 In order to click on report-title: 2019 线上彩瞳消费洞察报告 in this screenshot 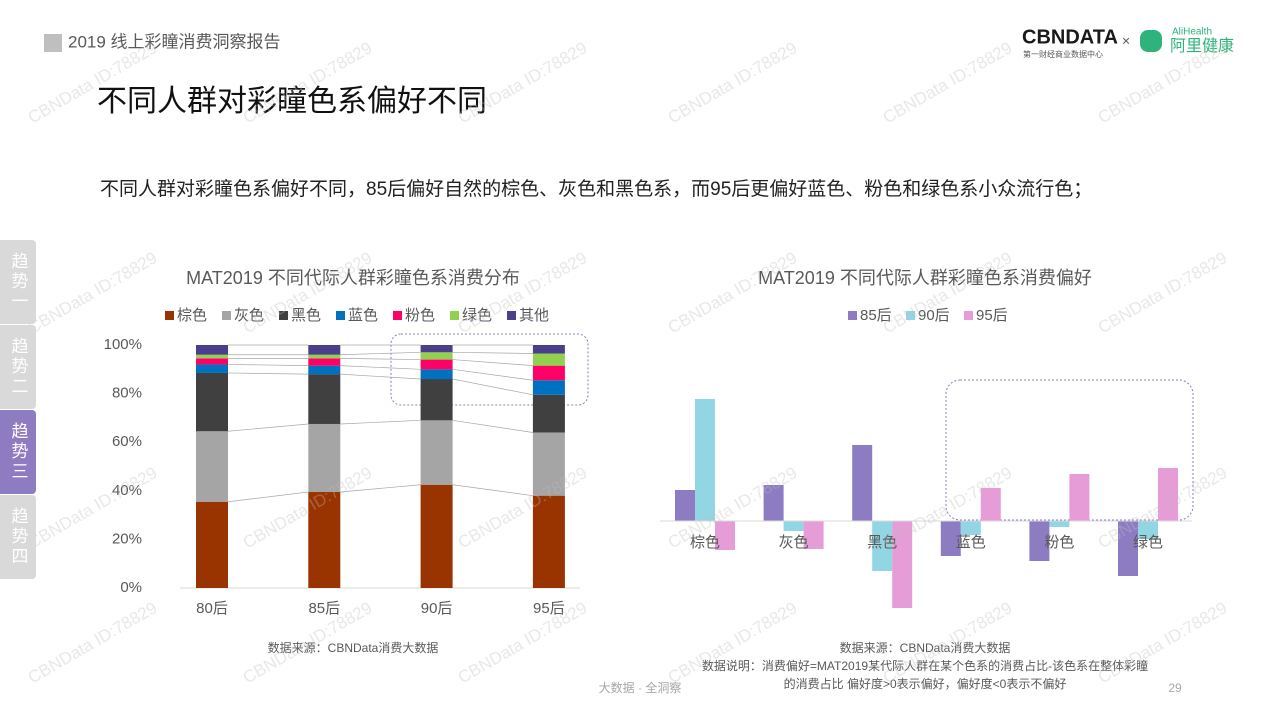, I will do `click(174, 41)`.